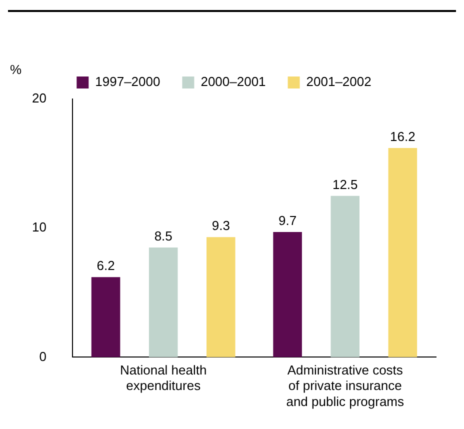 The height and width of the screenshot is (429, 464). What do you see at coordinates (39, 227) in the screenshot?
I see `y-tick-label: 10` at bounding box center [39, 227].